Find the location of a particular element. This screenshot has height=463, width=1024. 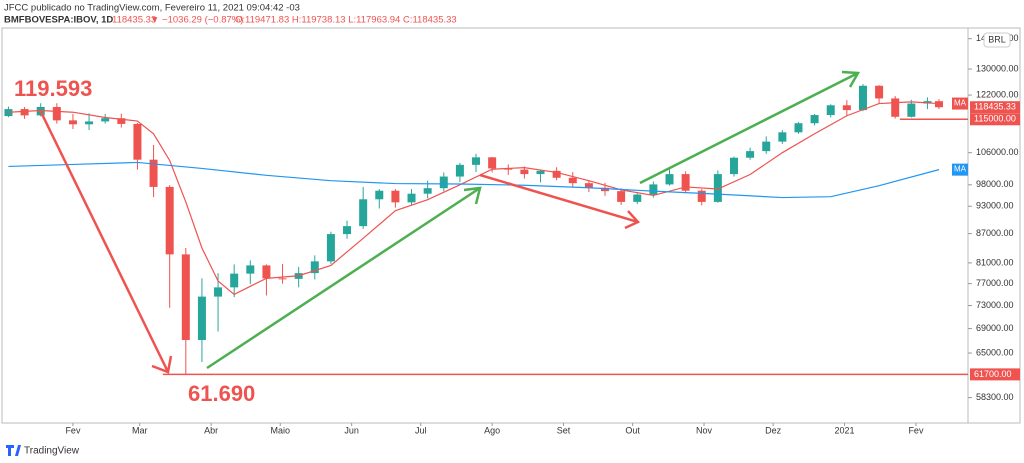

brand-logo: TradingView is located at coordinates (43, 451).